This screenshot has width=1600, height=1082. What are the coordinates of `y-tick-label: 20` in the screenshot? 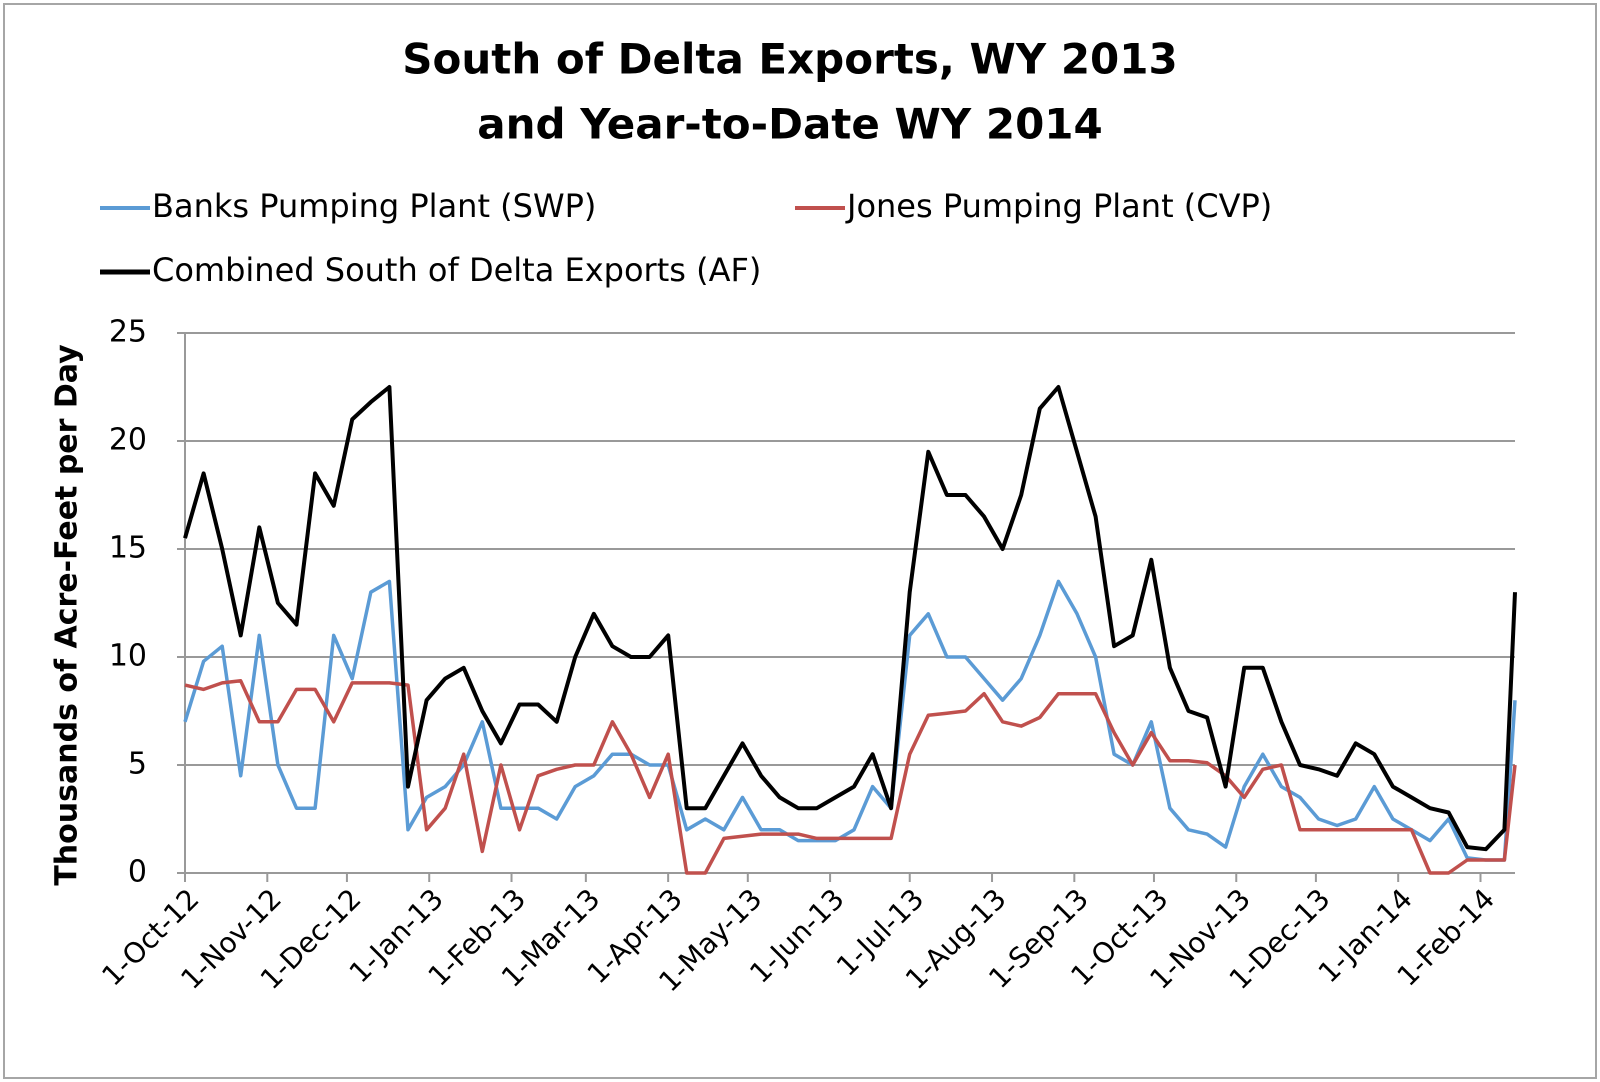 It's located at (128, 440).